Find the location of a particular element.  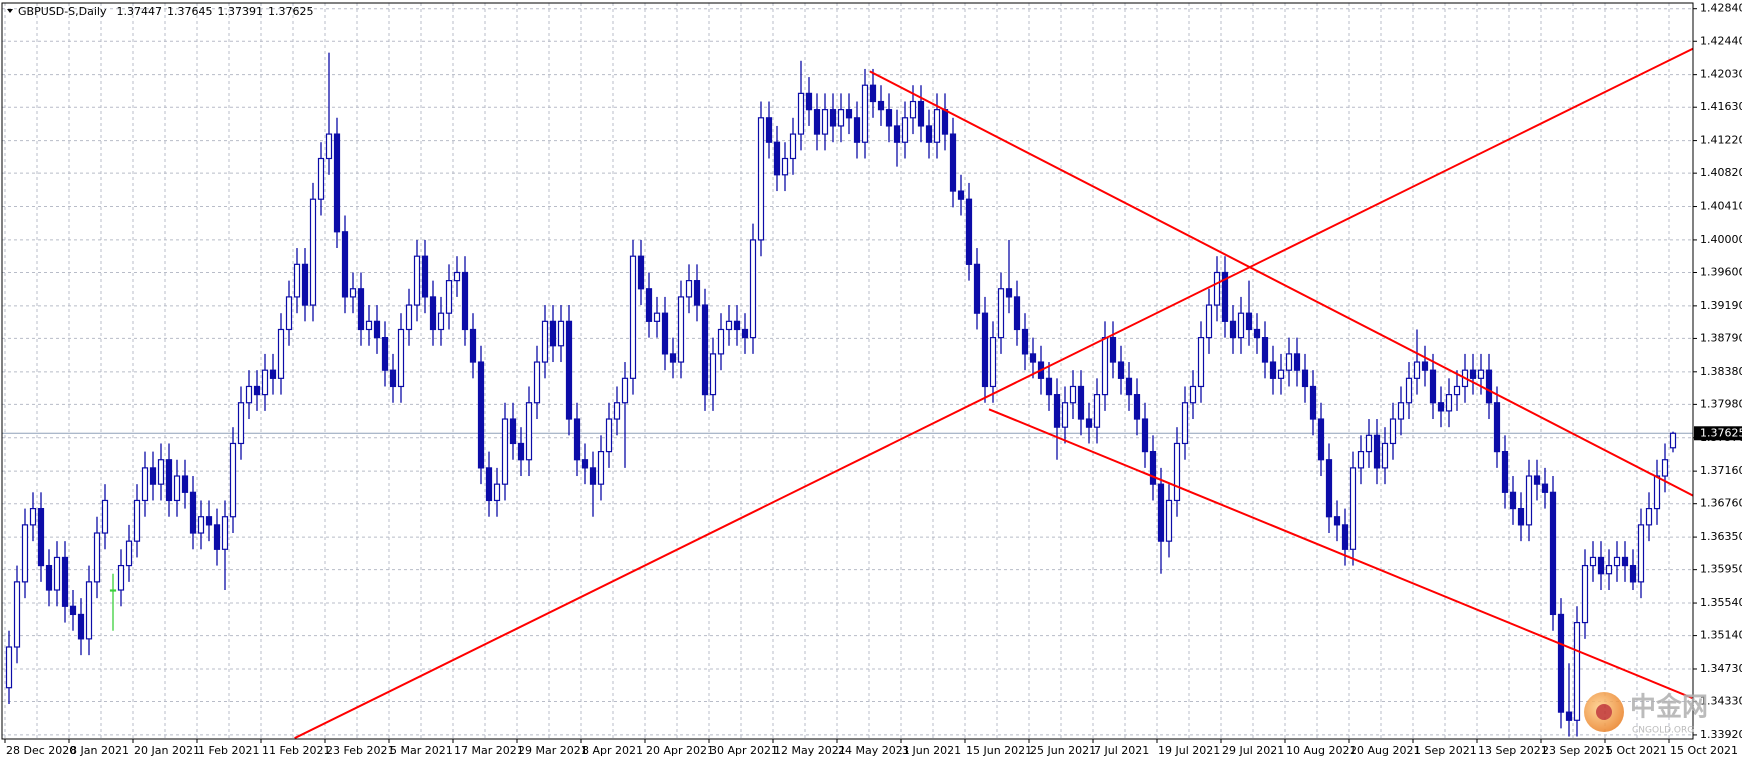

x-tick-label: 23 Feb 2021 is located at coordinates (360, 750).